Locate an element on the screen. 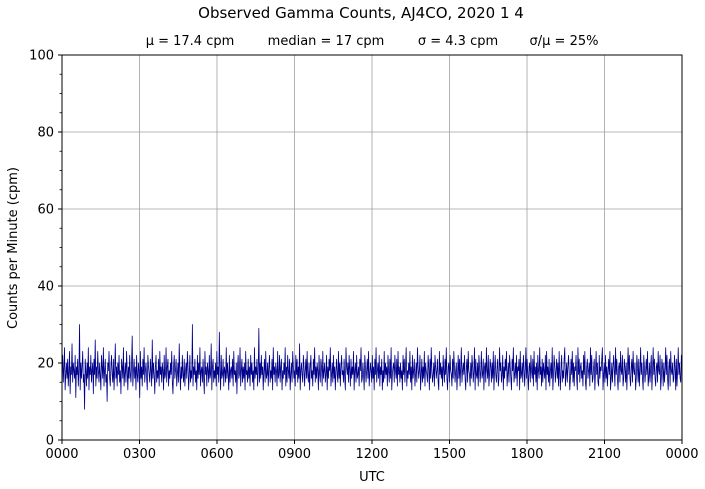 Image resolution: width=705 pixels, height=489 pixels. stat-ratio: σ/μ = 25% is located at coordinates (564, 41).